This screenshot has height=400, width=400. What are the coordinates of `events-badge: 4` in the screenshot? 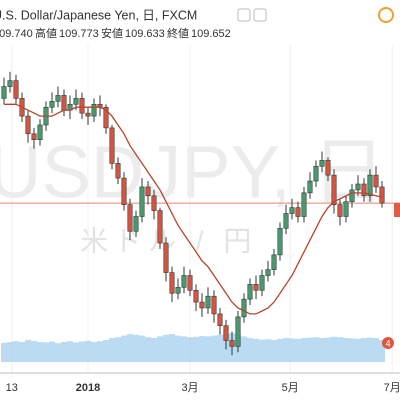 It's located at (387, 343).